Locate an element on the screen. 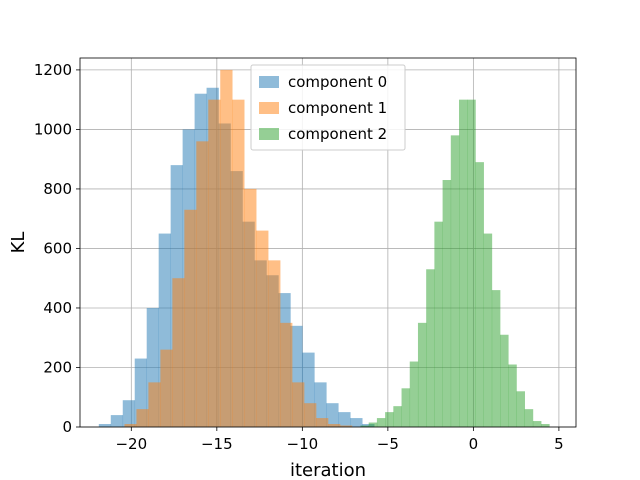 This screenshot has height=480, width=640. y-tick-label: 600 is located at coordinates (57, 248).